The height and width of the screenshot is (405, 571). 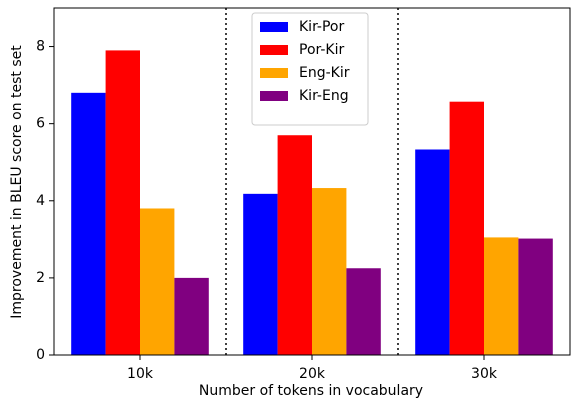 I want to click on x-axis-label: Number of tokens in vocabulary, so click(x=311, y=391).